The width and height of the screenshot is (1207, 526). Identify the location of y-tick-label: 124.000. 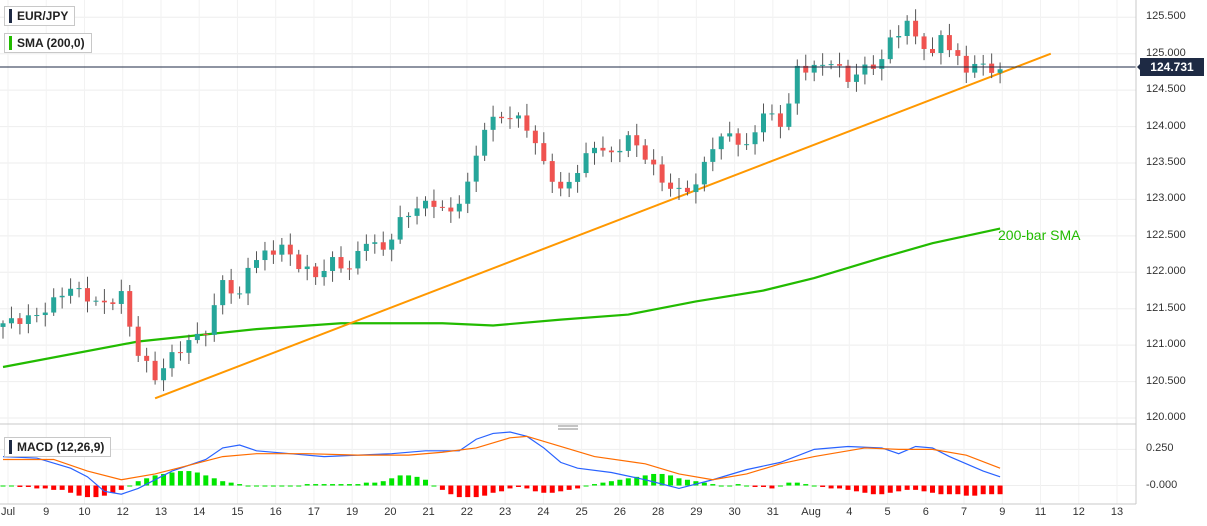
(1166, 125).